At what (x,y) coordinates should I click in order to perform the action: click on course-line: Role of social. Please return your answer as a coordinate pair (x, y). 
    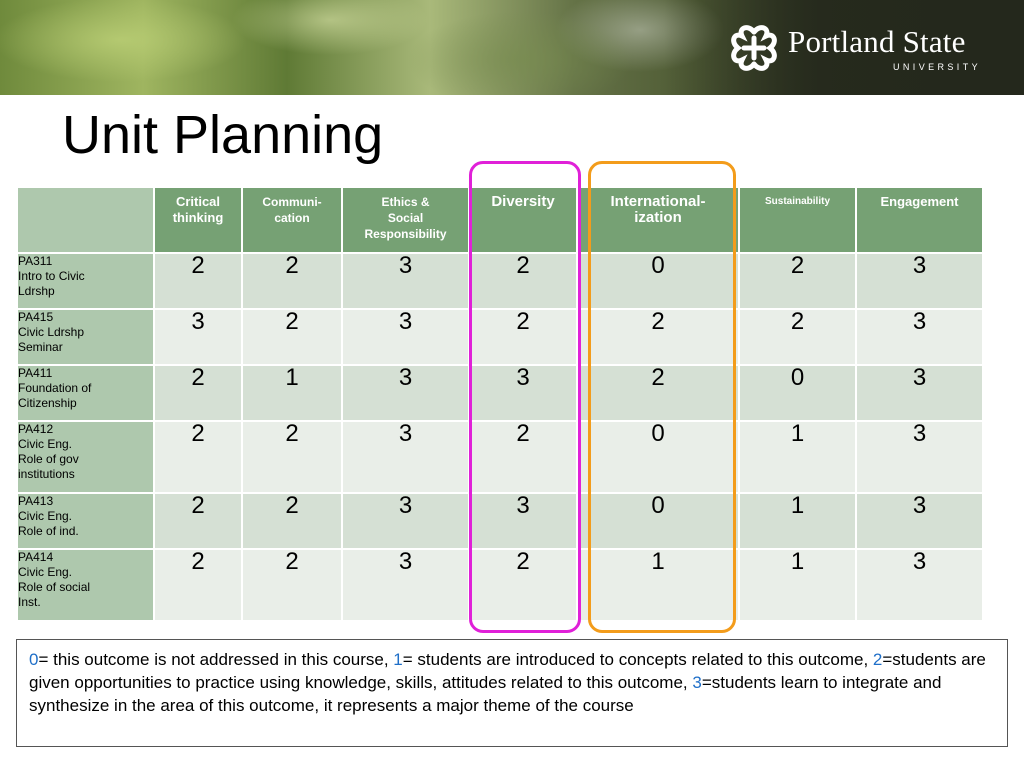
    Looking at the image, I should click on (54, 587).